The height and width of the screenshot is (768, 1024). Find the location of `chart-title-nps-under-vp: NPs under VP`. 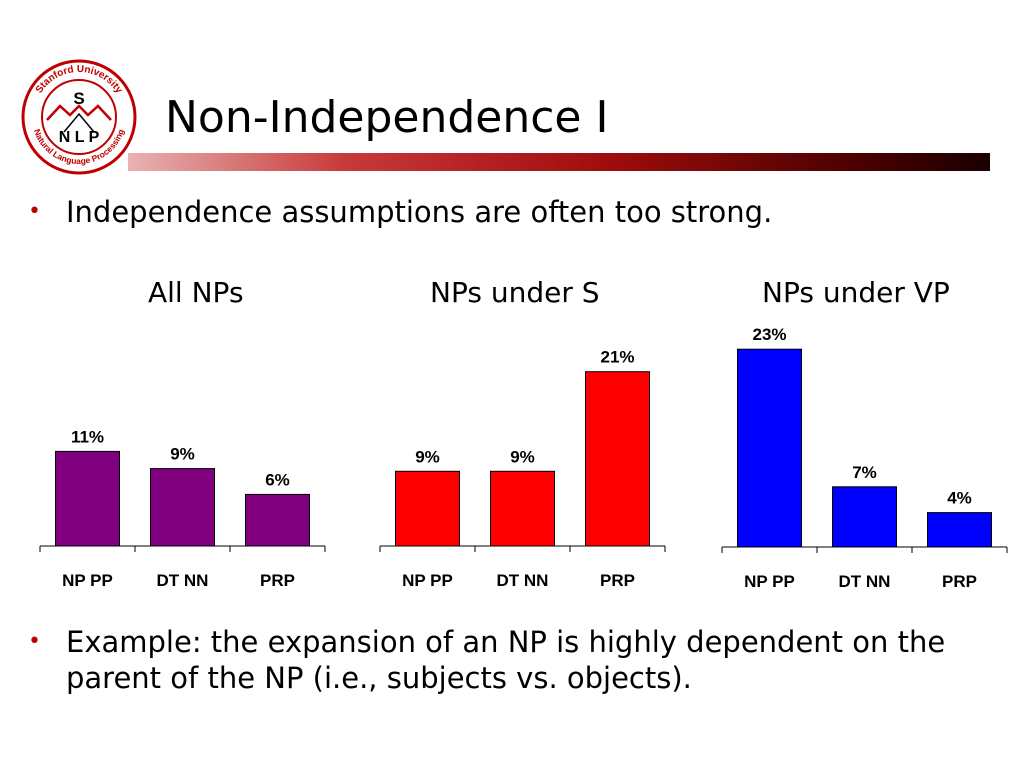

chart-title-nps-under-vp: NPs under VP is located at coordinates (856, 292).